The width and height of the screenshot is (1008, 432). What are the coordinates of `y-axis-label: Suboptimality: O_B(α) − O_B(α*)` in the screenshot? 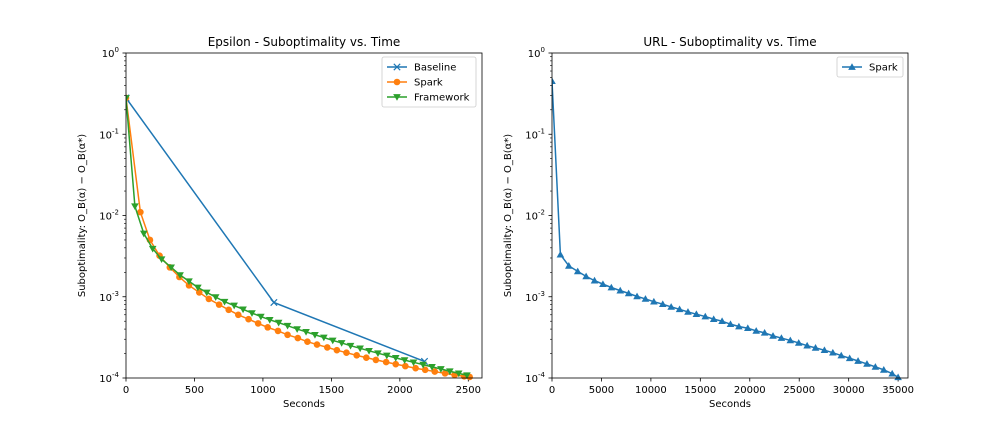 It's located at (82, 215).